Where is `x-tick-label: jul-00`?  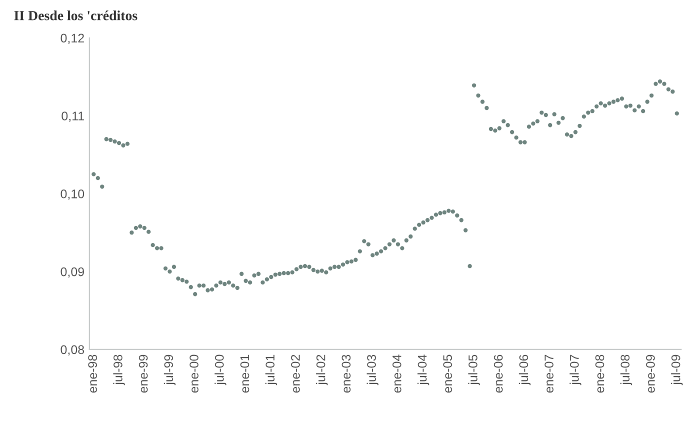
x-tick-label: jul-00 is located at coordinates (220, 370).